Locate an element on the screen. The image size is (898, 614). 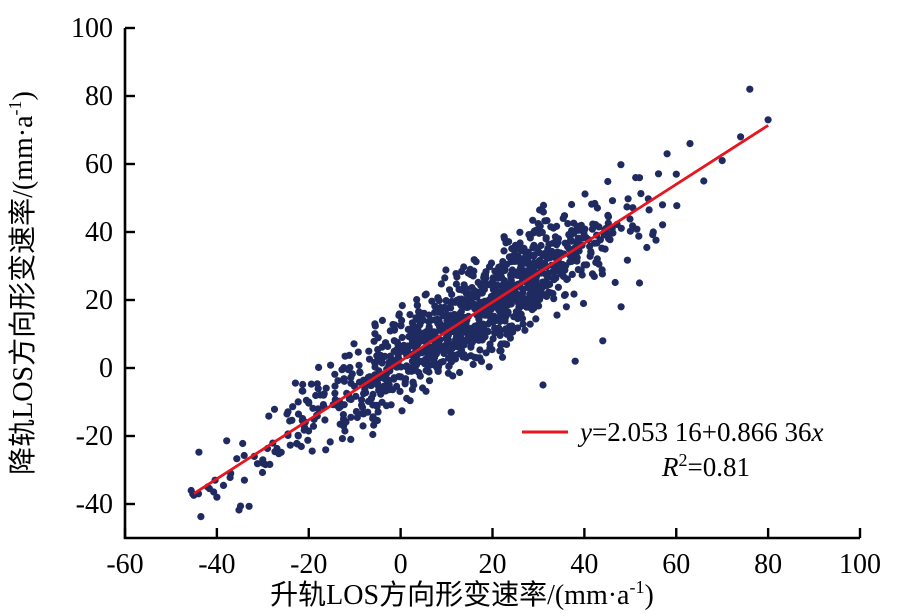
y-tick-label: 20 is located at coordinates (99, 300).